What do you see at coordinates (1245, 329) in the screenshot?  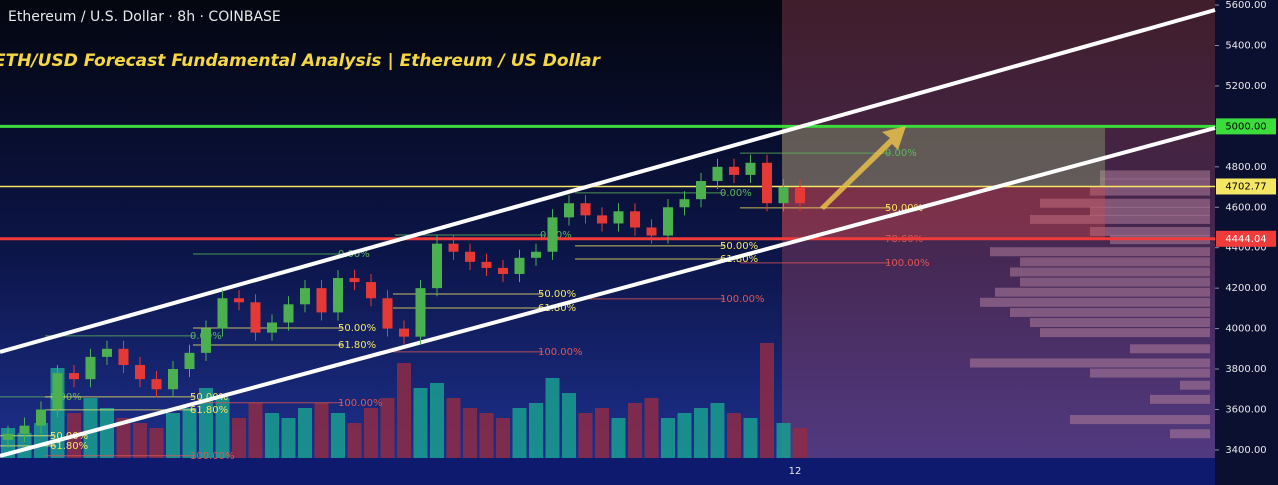 I see `y-tick-label: 4000.00` at bounding box center [1245, 329].